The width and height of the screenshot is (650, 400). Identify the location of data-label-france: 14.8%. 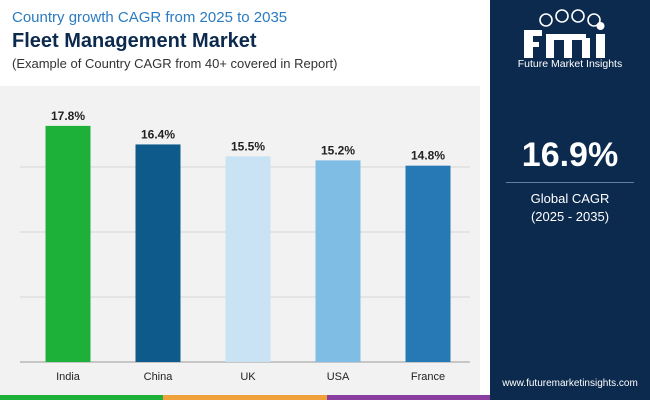
(428, 156).